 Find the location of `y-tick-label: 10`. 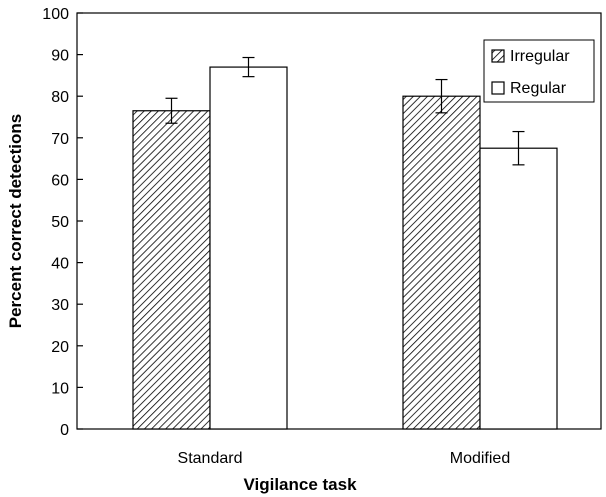

y-tick-label: 10 is located at coordinates (60, 388).